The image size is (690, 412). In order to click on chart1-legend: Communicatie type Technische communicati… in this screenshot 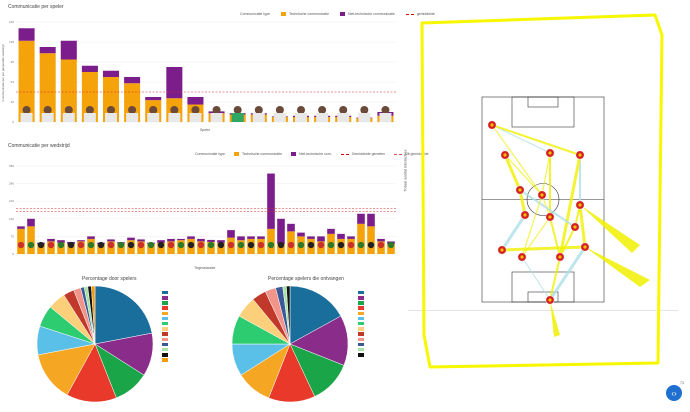, I will do `click(337, 14)`.